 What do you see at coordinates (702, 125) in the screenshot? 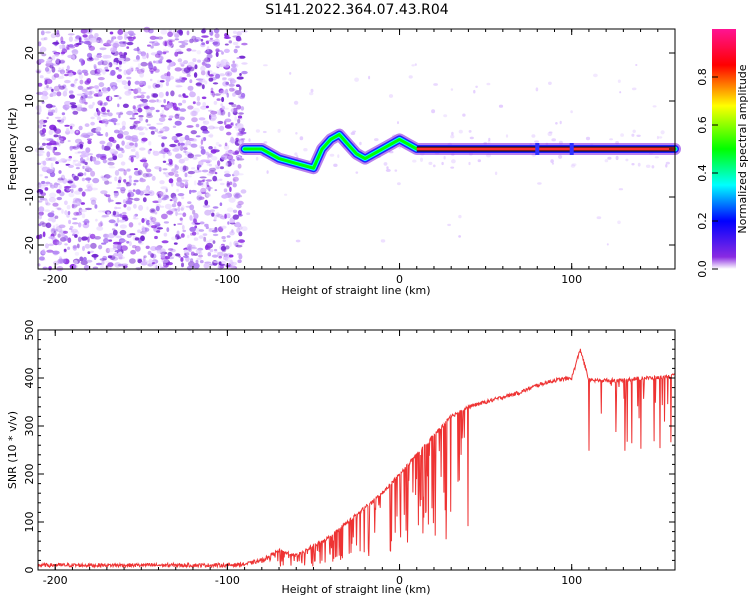
I see `colorbar-tick-label: 0.6` at bounding box center [702, 125].